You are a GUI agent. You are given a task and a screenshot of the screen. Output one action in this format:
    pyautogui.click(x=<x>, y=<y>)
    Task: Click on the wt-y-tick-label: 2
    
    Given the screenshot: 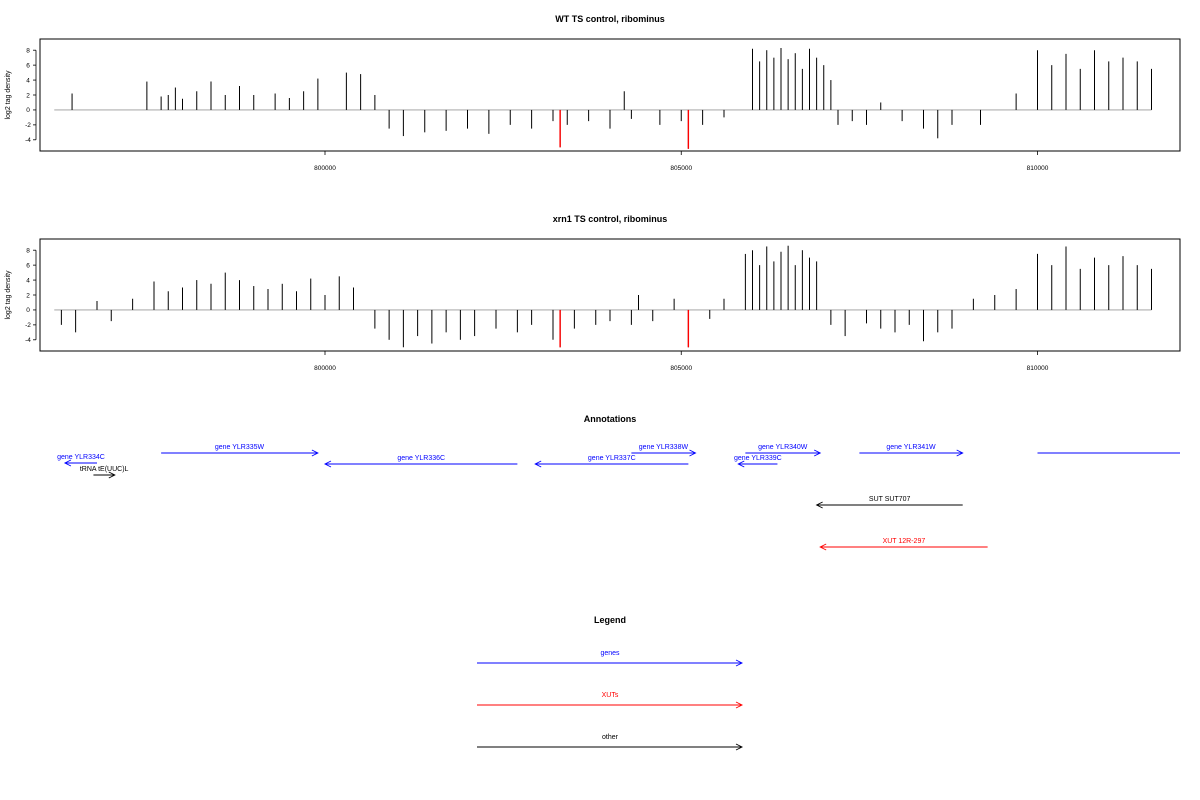 What is the action you would take?
    pyautogui.click(x=28, y=95)
    